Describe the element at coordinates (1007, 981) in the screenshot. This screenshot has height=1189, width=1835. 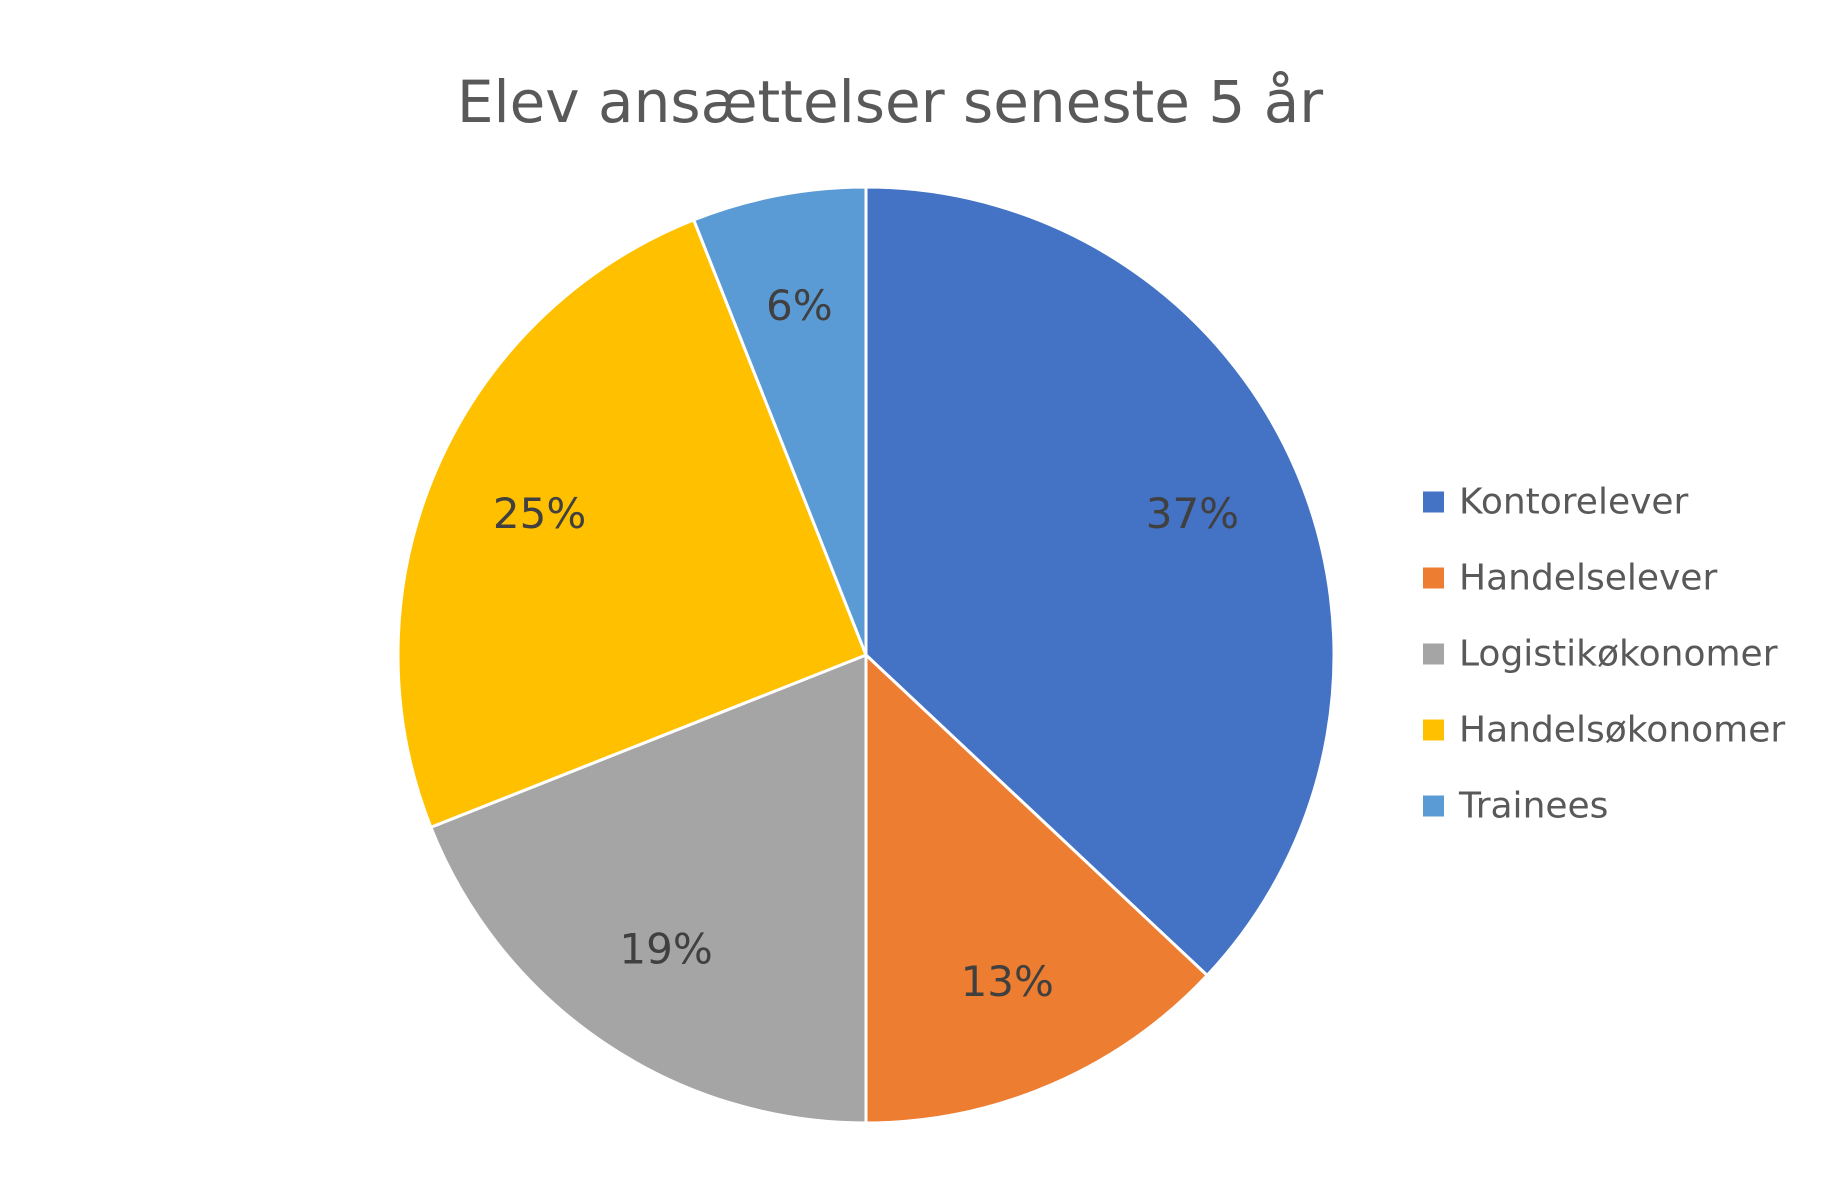
I see `data-label-handelselever: 13%` at that location.